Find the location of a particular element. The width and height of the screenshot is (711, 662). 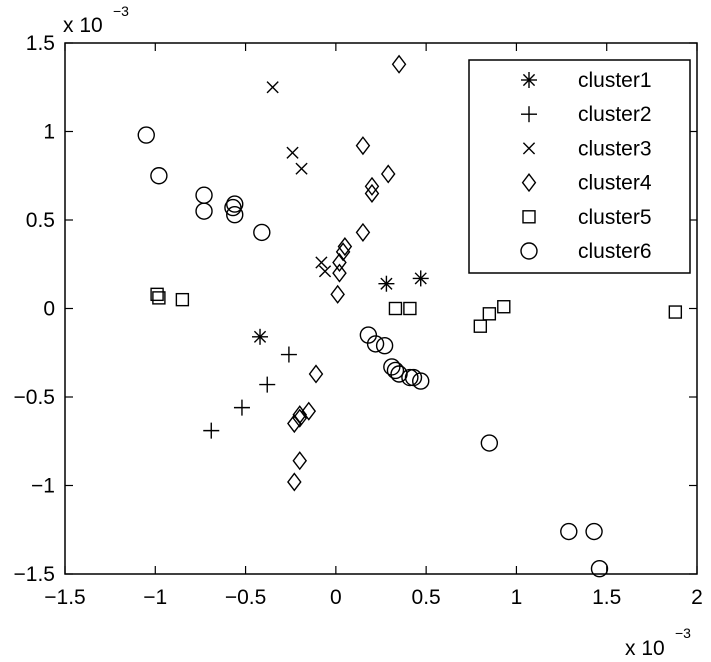

x-tick-label: 0.5 is located at coordinates (426, 597).